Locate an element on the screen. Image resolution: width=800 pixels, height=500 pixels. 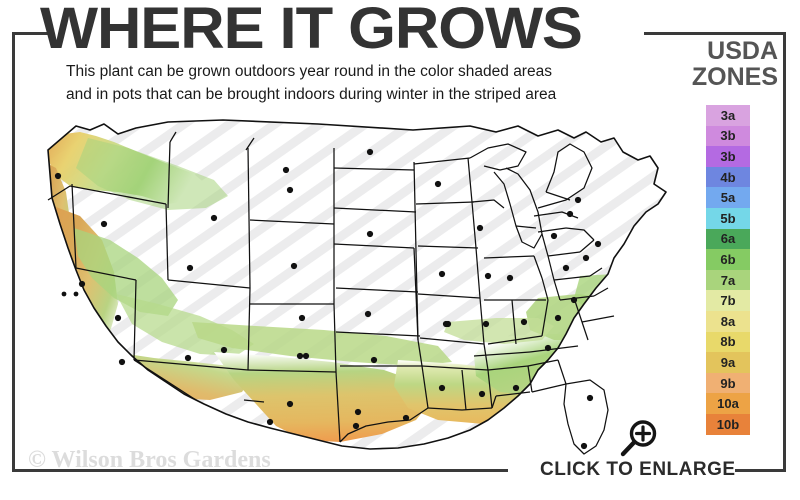
zone-swatch-5b-5: 5b is located at coordinates (728, 218).